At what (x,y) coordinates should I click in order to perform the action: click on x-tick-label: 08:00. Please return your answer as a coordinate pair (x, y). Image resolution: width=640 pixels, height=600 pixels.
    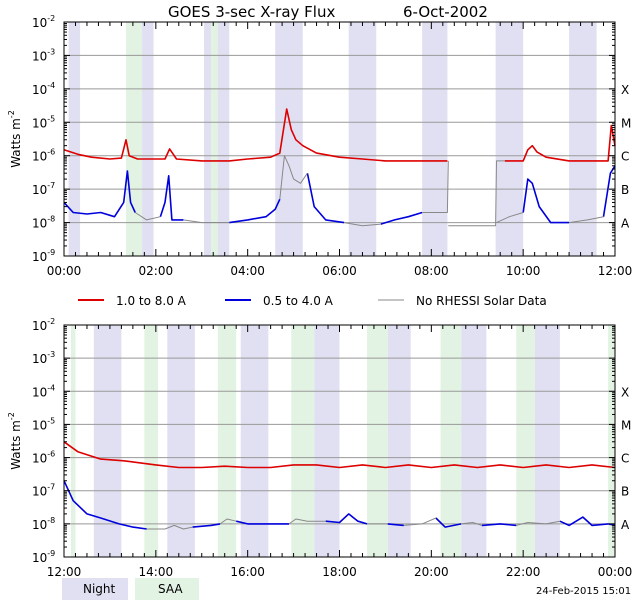
    Looking at the image, I should click on (431, 271).